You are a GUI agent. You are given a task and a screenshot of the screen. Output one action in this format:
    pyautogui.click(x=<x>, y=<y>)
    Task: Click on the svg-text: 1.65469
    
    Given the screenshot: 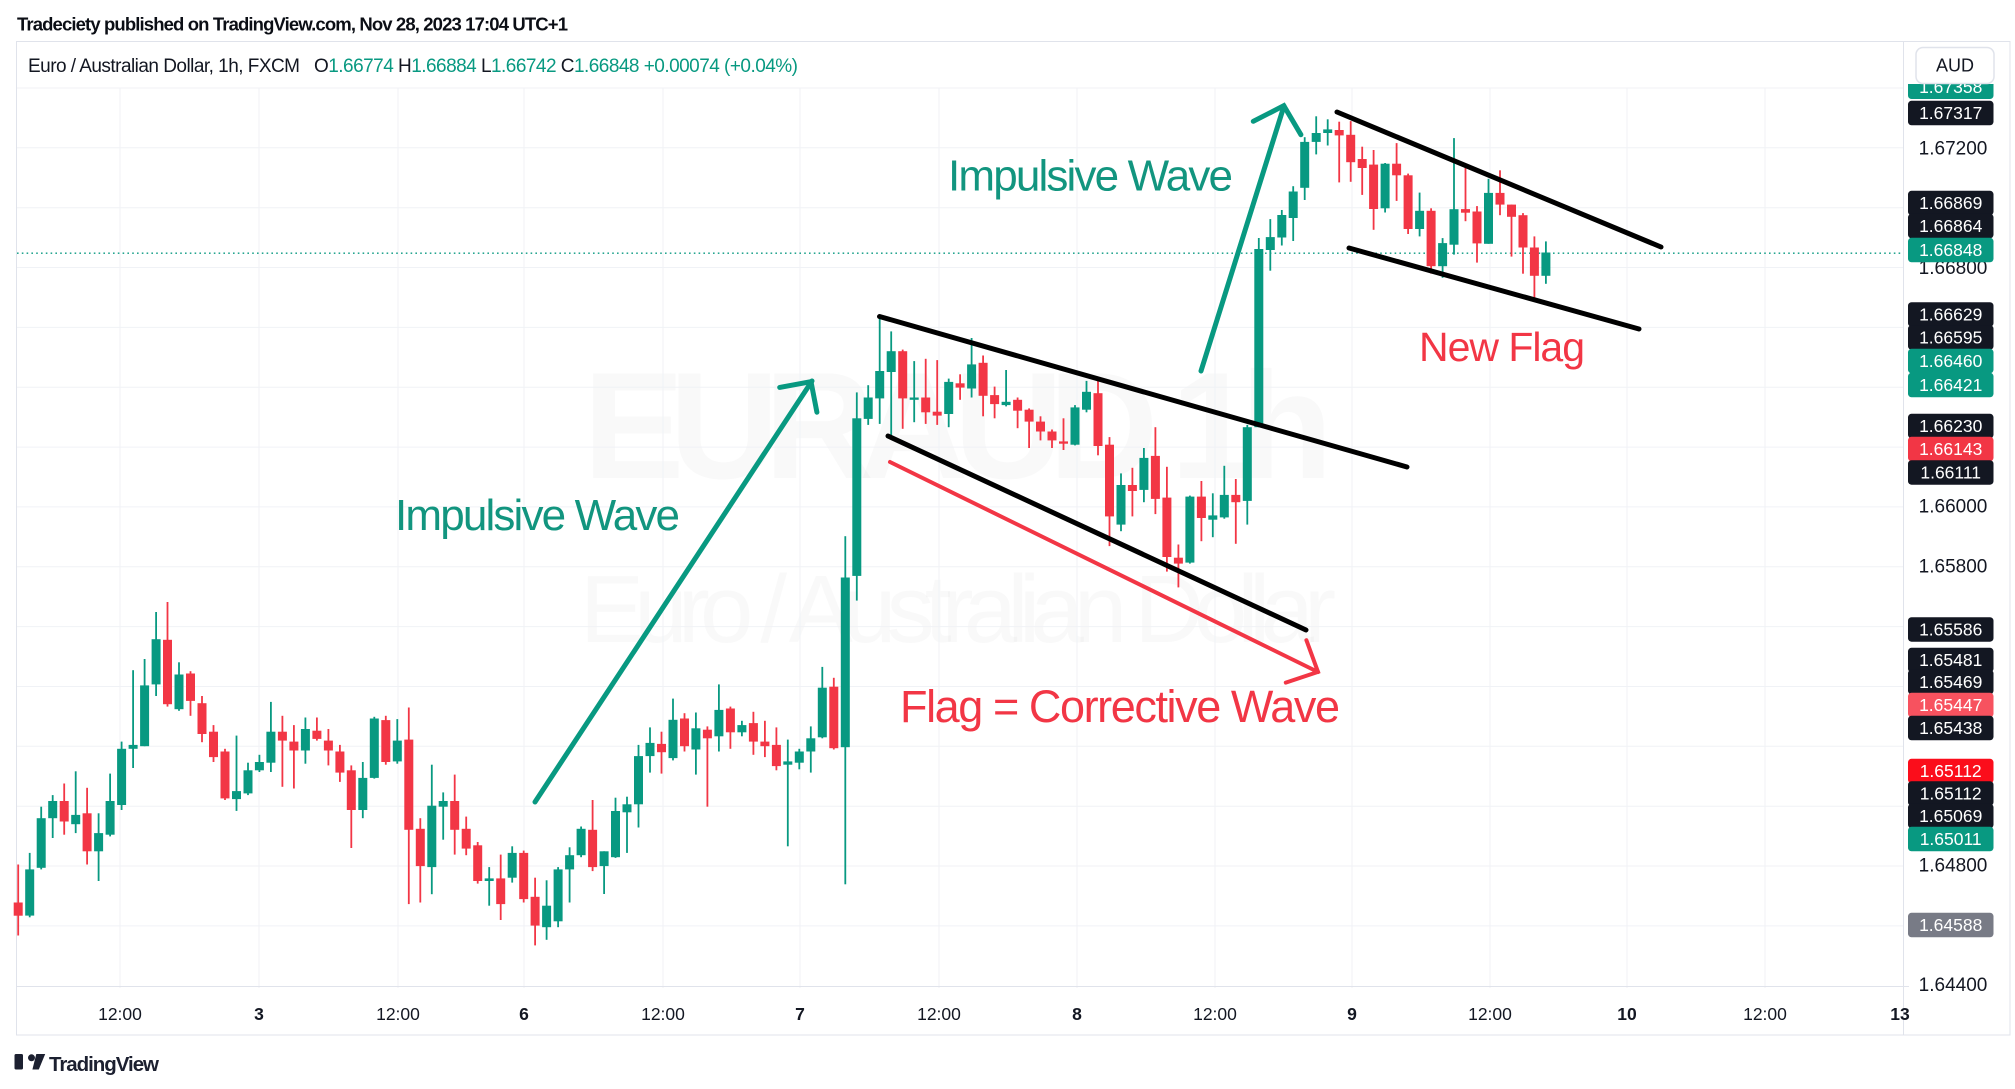 What is the action you would take?
    pyautogui.click(x=1950, y=682)
    